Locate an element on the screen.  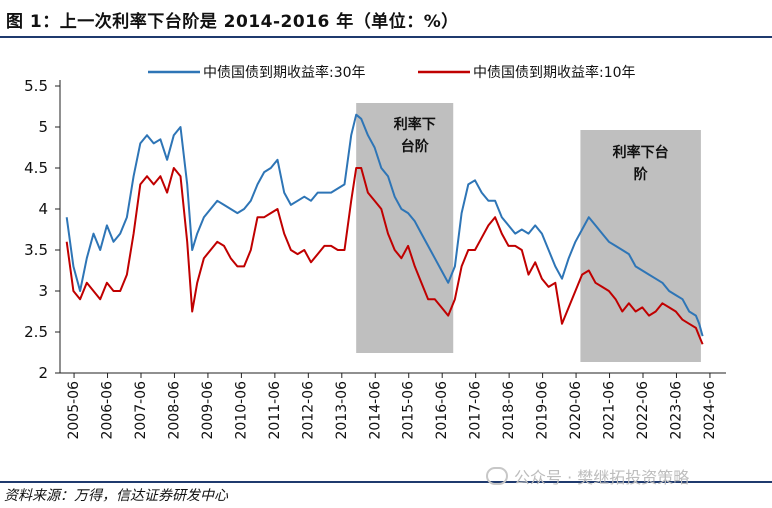
y-axis: 2 2.5 3 3.5 4 4.5 5 5.5 is located at coordinates (42, 229).